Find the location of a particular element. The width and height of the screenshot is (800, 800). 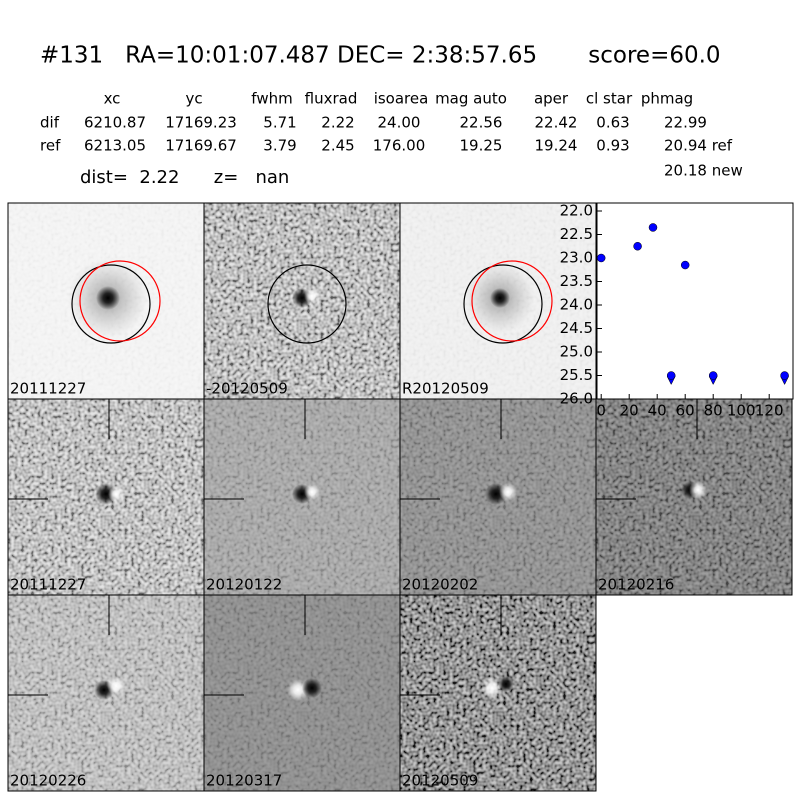

stamp-label: 20120509 is located at coordinates (440, 781).